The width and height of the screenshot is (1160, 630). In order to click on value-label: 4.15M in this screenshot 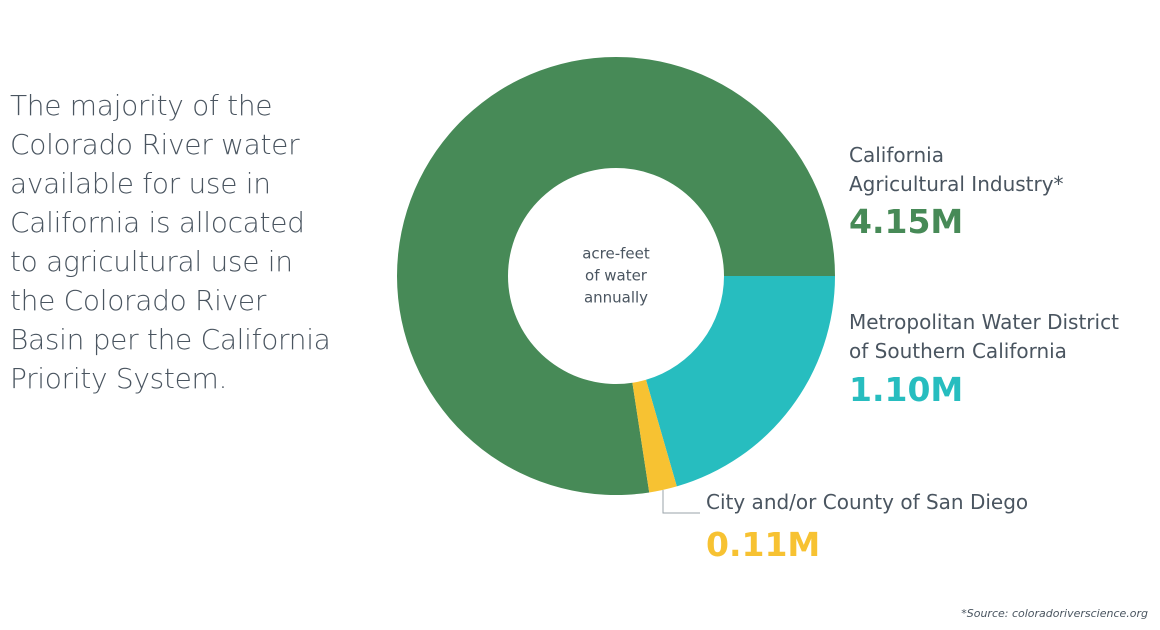, I will do `click(906, 221)`.